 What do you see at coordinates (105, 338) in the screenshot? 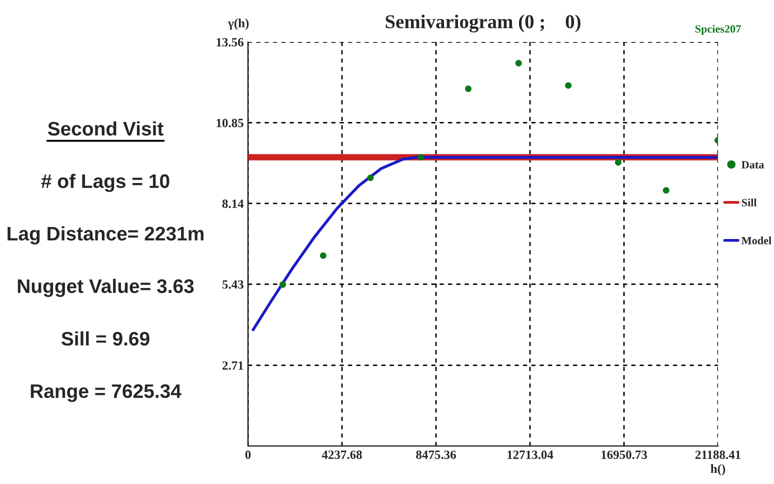
I see `text: Sill = 9.69` at bounding box center [105, 338].